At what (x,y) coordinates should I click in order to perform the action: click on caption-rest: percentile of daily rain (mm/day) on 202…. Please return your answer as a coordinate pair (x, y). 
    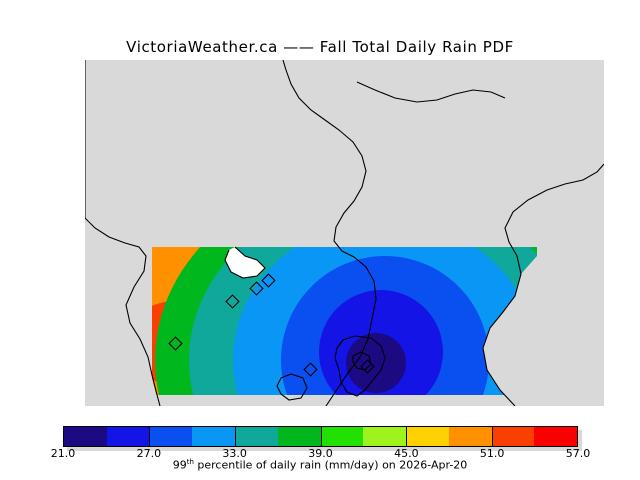
    Looking at the image, I should click on (330, 465).